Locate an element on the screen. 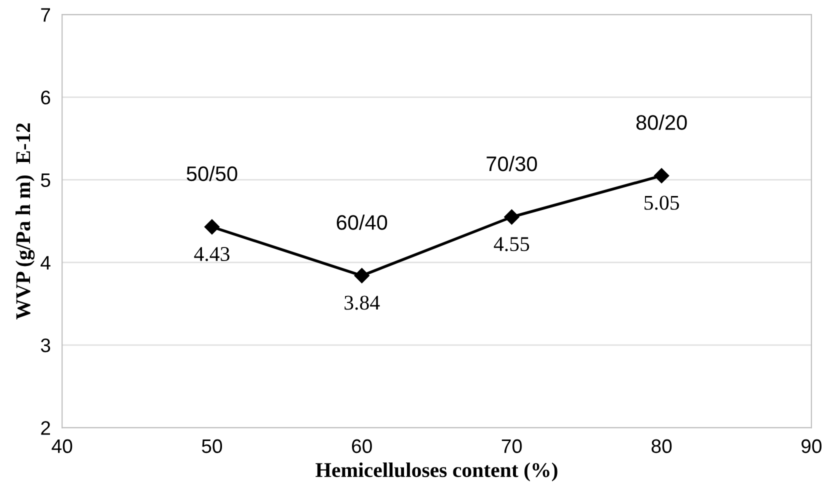 This screenshot has height=486, width=828. data-label: 5.05 is located at coordinates (661, 203).